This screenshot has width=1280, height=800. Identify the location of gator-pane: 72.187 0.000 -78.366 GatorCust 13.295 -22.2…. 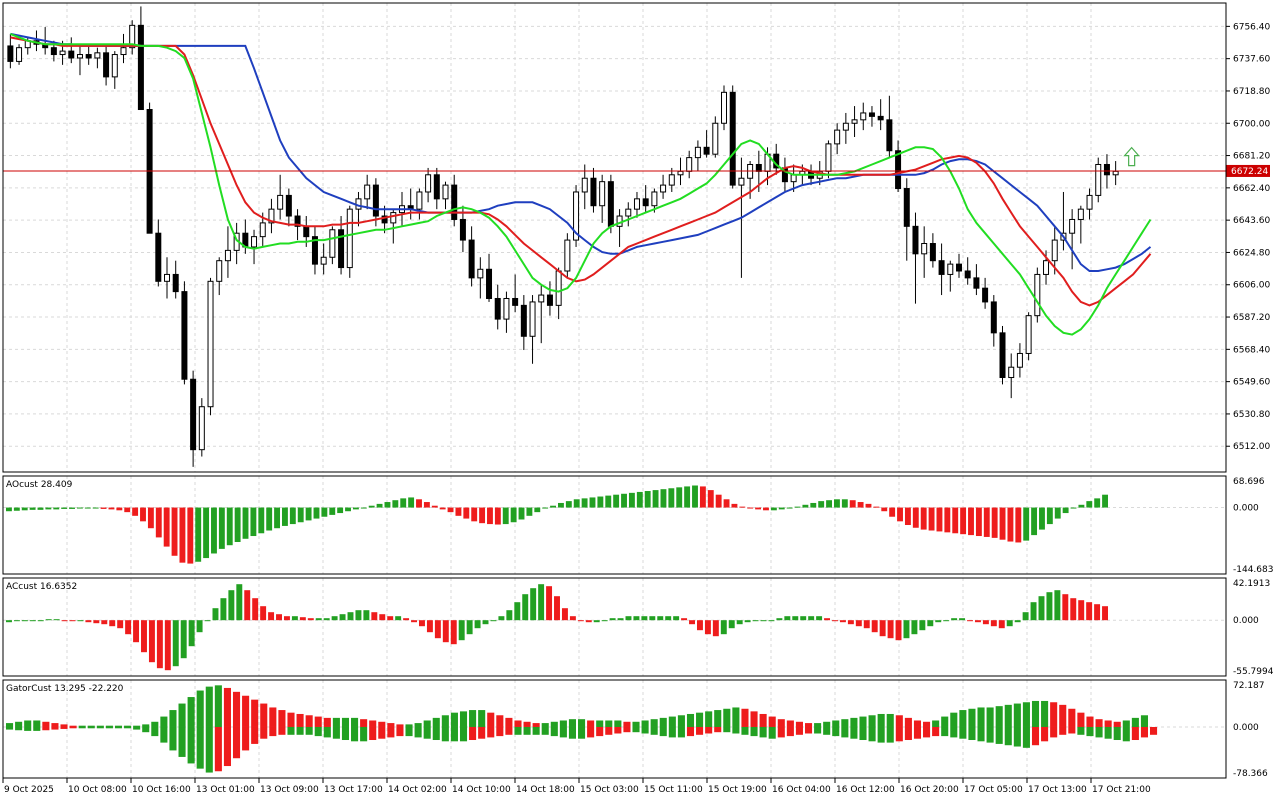
(635, 729).